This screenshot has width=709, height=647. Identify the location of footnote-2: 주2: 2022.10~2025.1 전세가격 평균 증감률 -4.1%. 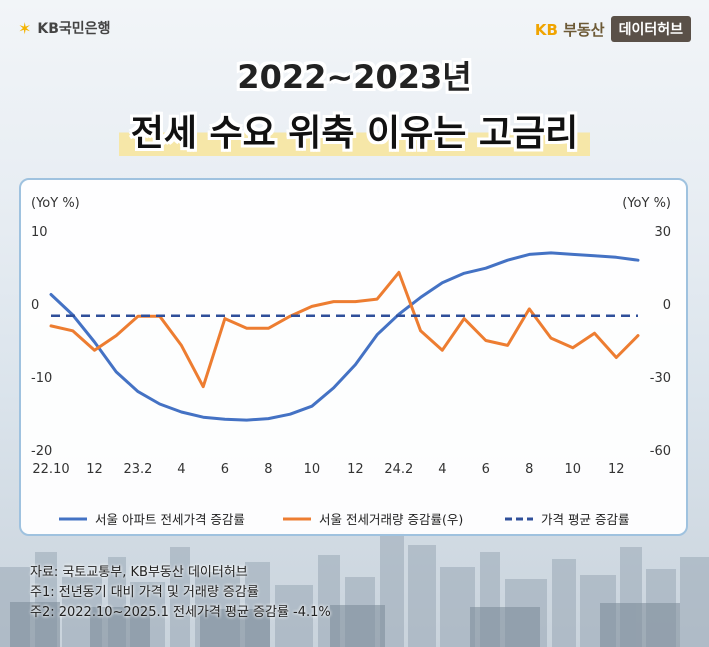
(180, 612).